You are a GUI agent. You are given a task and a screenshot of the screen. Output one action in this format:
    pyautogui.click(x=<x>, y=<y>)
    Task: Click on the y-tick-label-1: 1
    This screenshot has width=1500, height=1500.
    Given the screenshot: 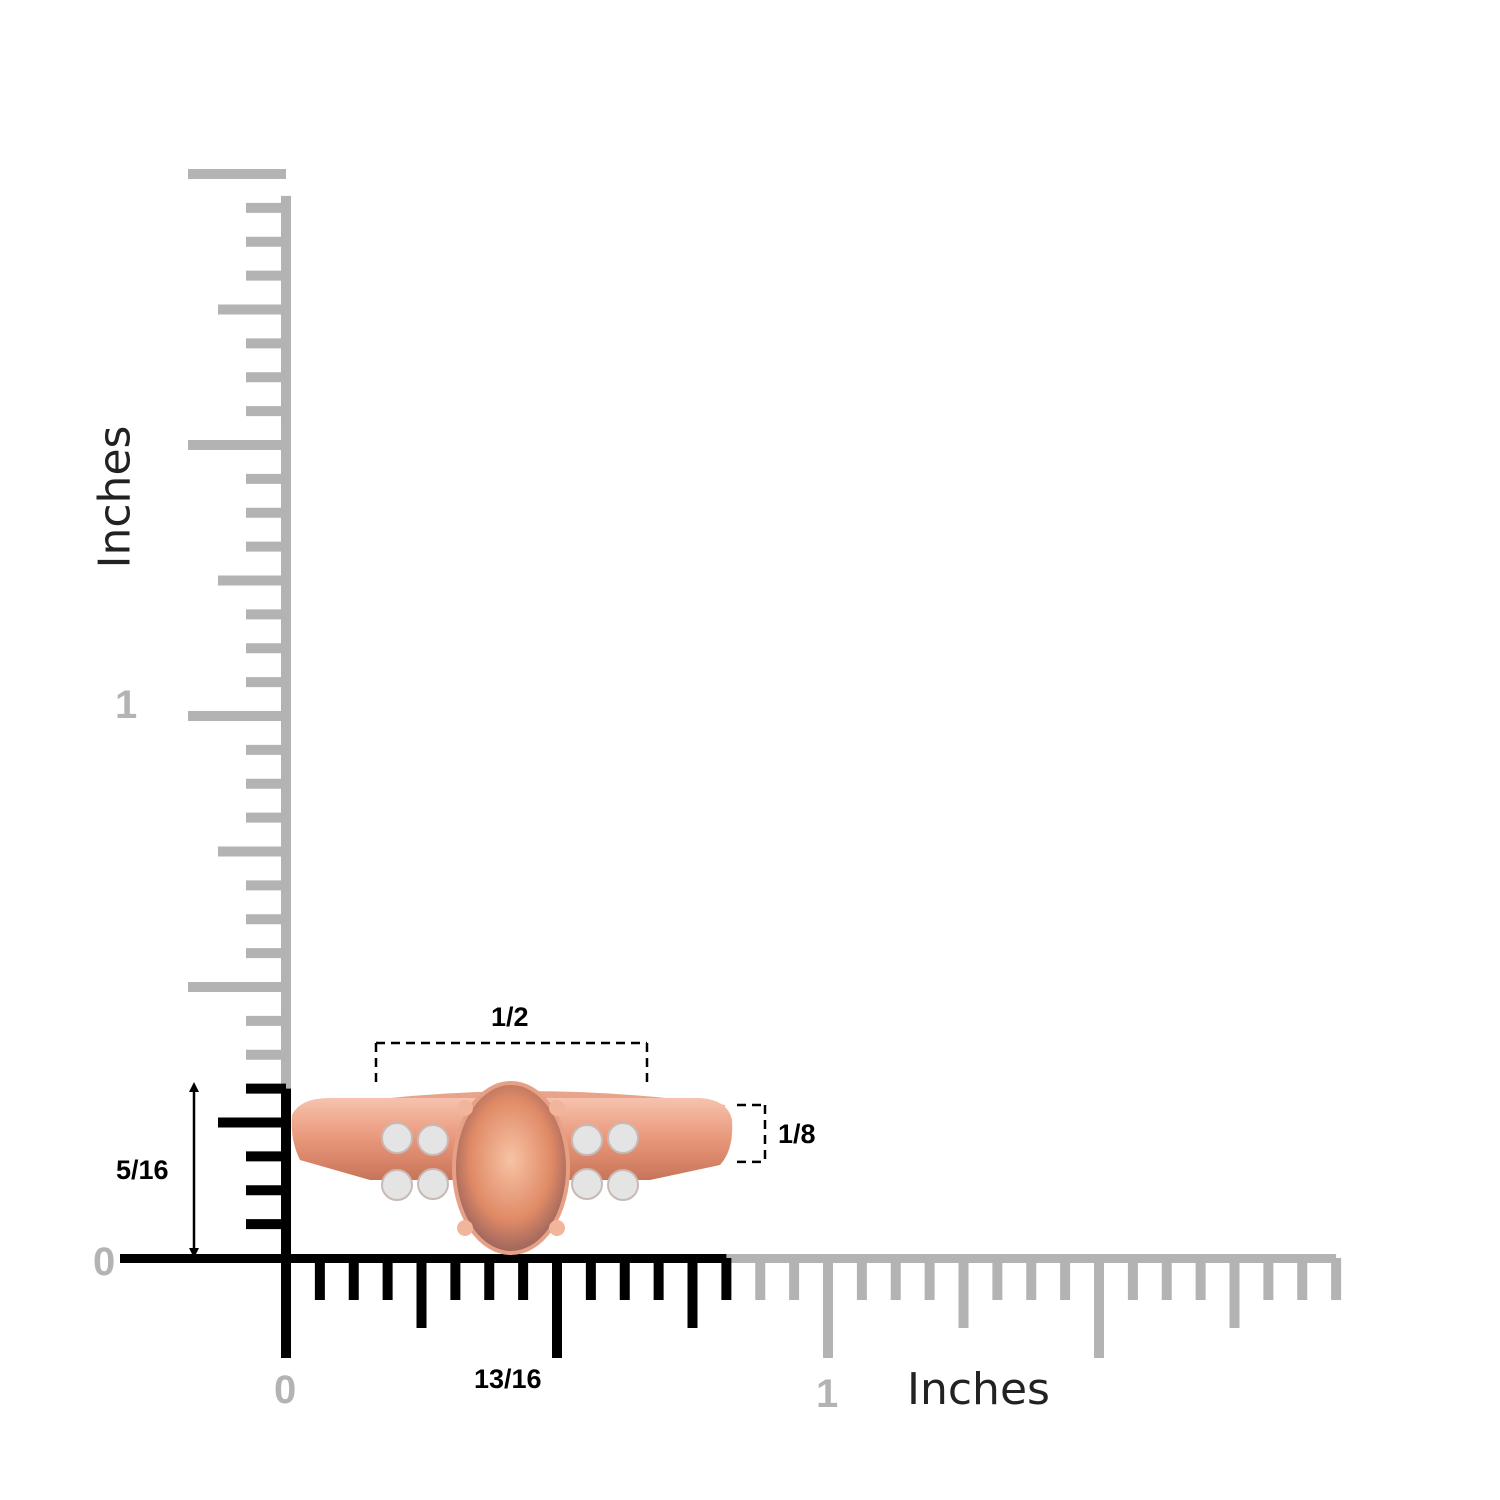 What is the action you would take?
    pyautogui.click(x=126, y=705)
    